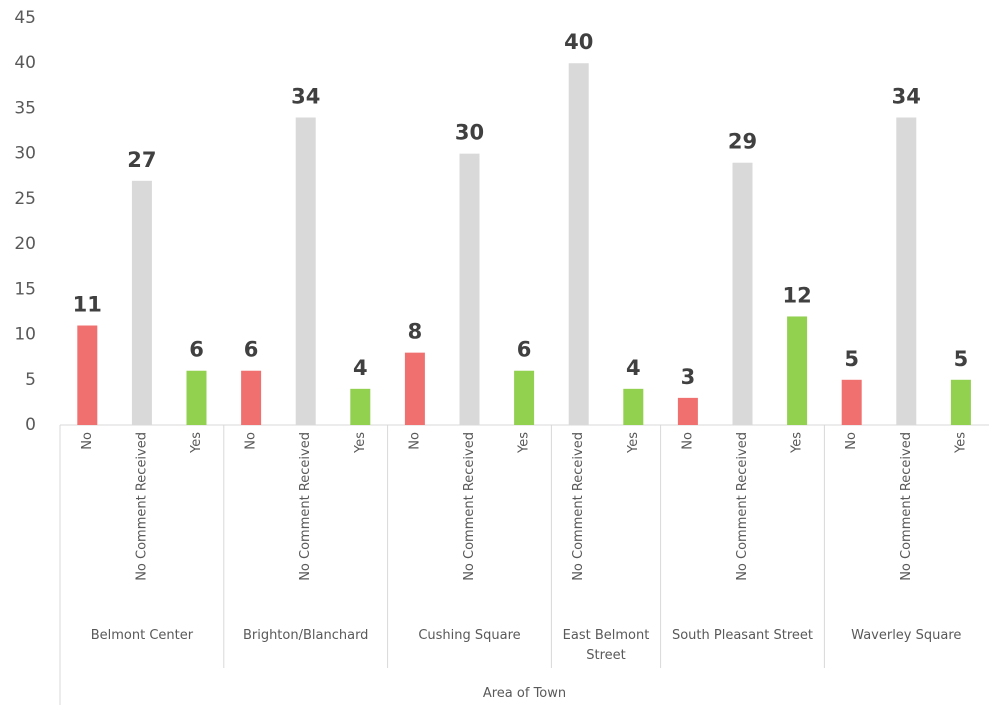 This screenshot has height=705, width=989. Describe the element at coordinates (742, 142) in the screenshot. I see `data-label: 29` at that location.